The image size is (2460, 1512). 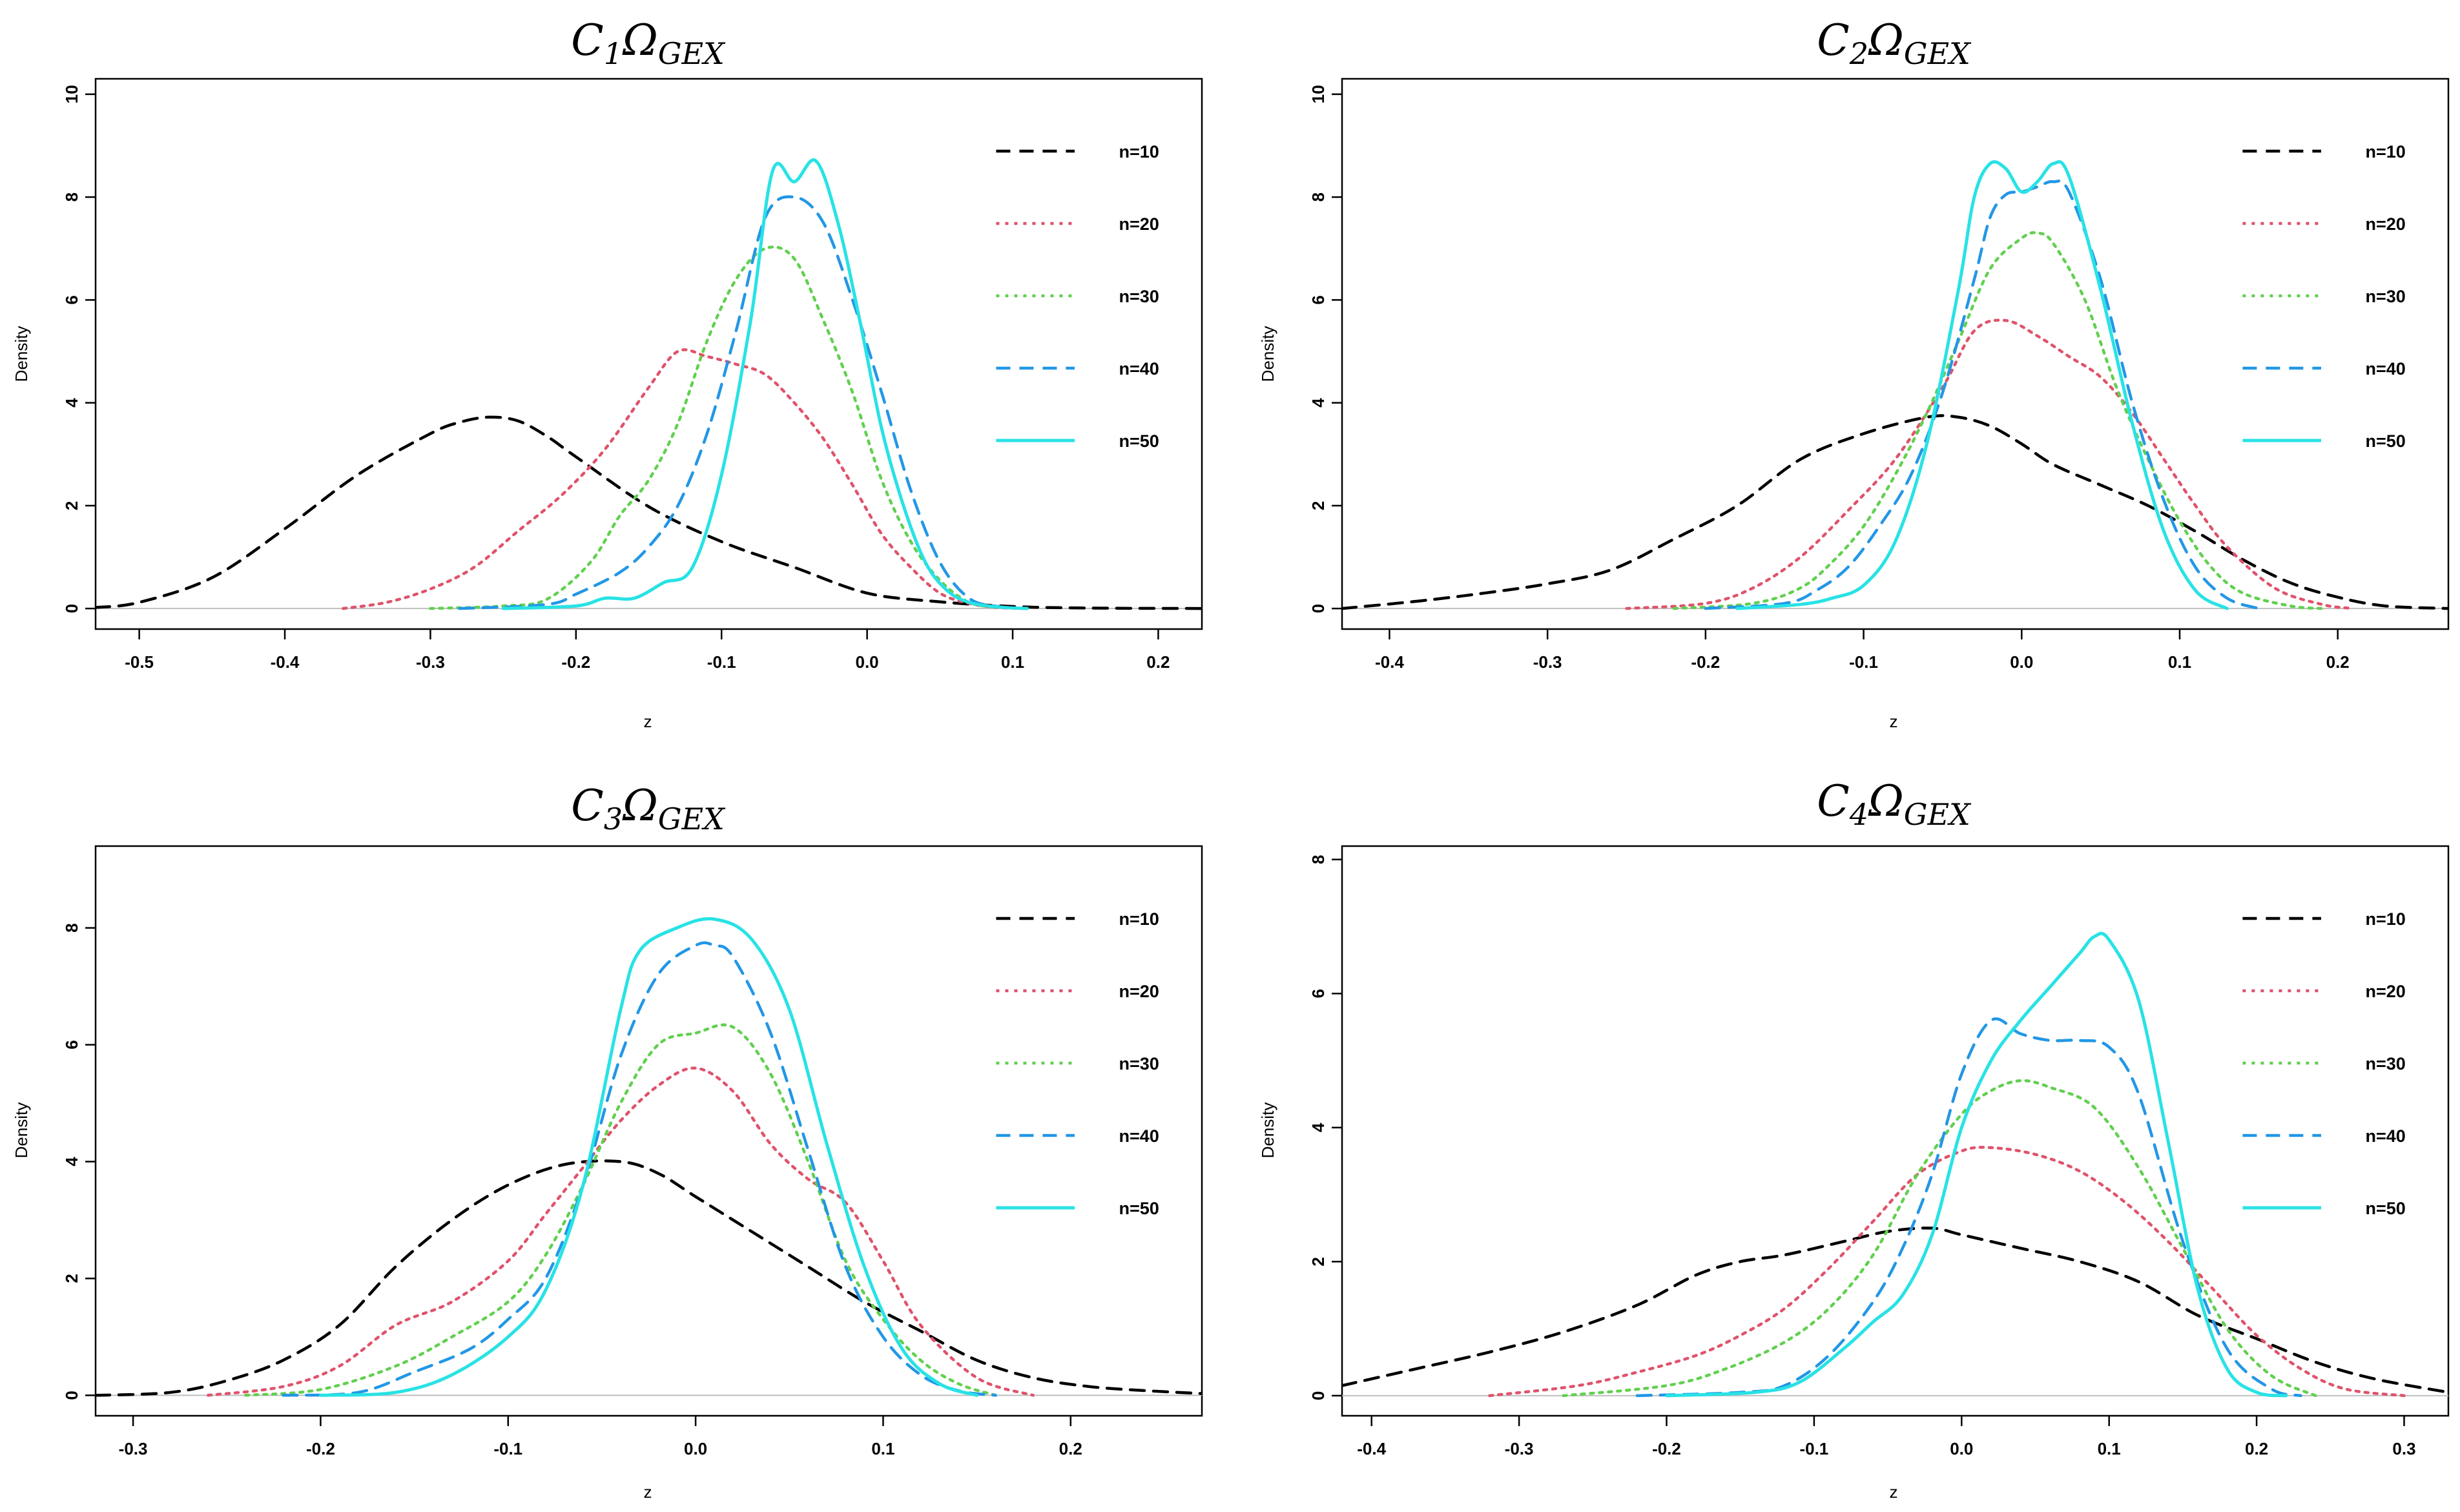 What do you see at coordinates (613, 54) in the screenshot?
I see `title-sub1: 1` at bounding box center [613, 54].